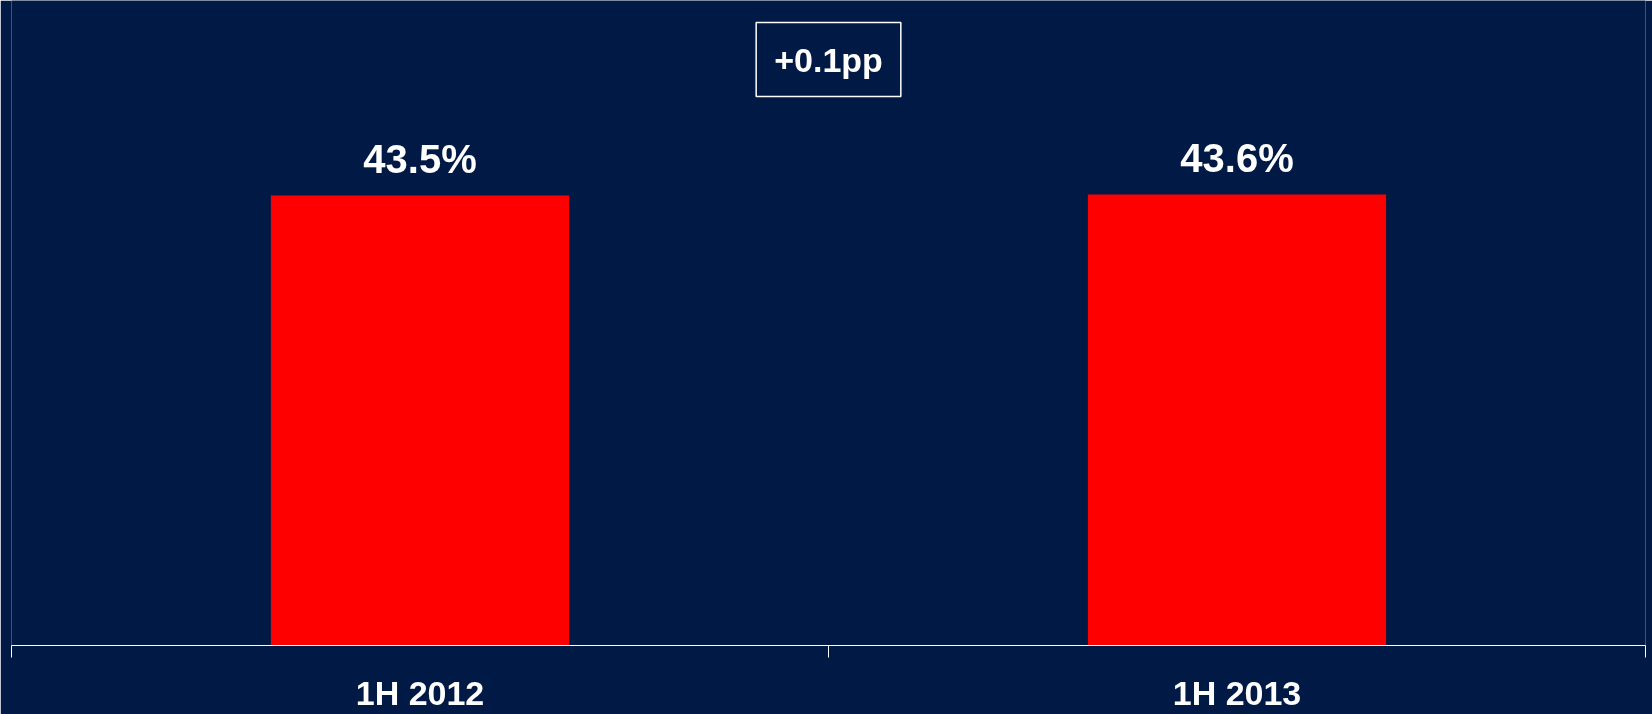 The width and height of the screenshot is (1652, 714). What do you see at coordinates (1237, 692) in the screenshot?
I see `x-tick-label: 1H 2013` at bounding box center [1237, 692].